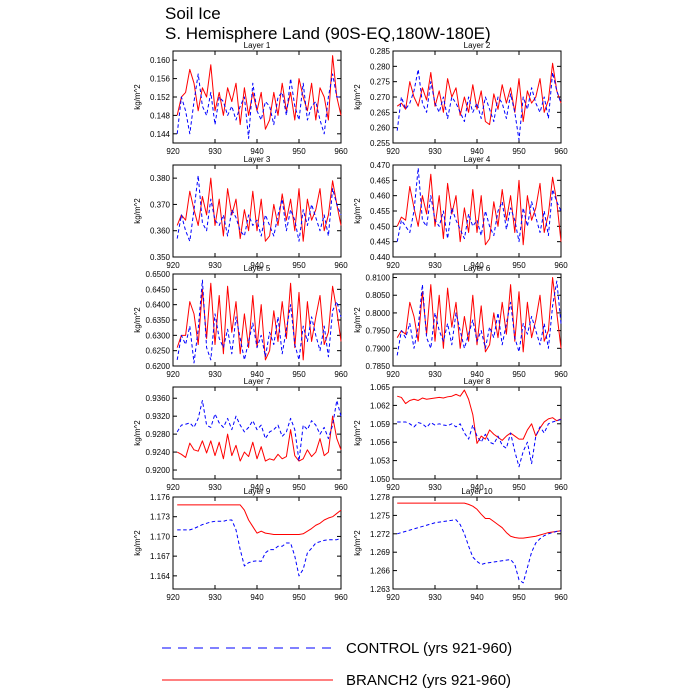  Describe the element at coordinates (158, 335) in the screenshot. I see `y-tick-label: 0.6300` at that location.